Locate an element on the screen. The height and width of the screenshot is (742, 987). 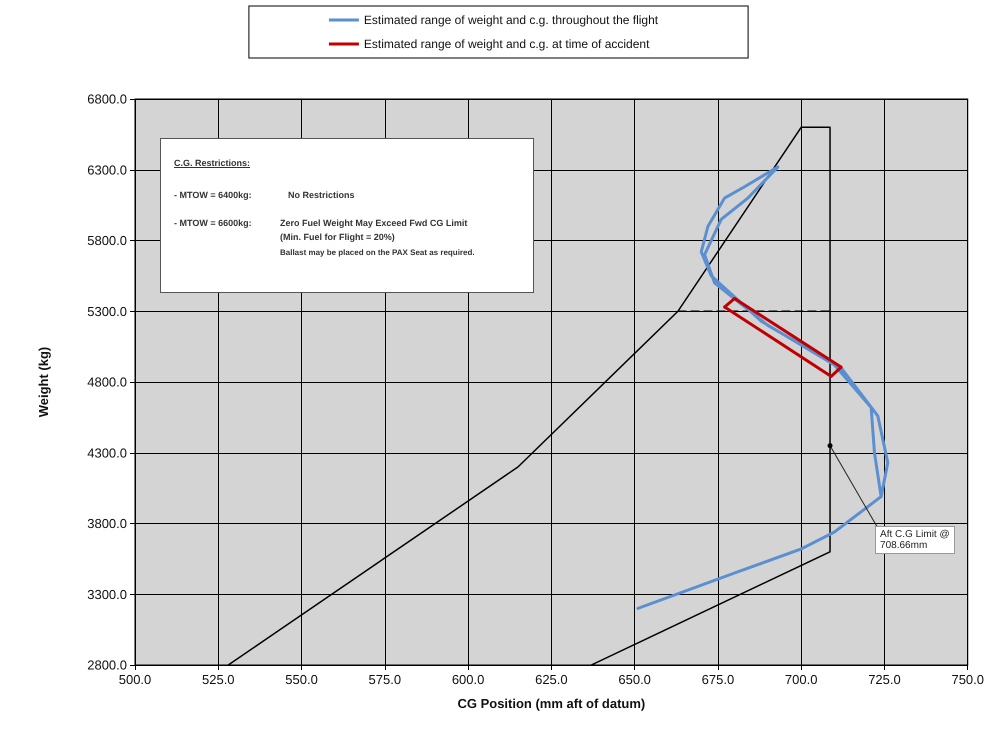
x-tick-label: 675.0 is located at coordinates (718, 679).